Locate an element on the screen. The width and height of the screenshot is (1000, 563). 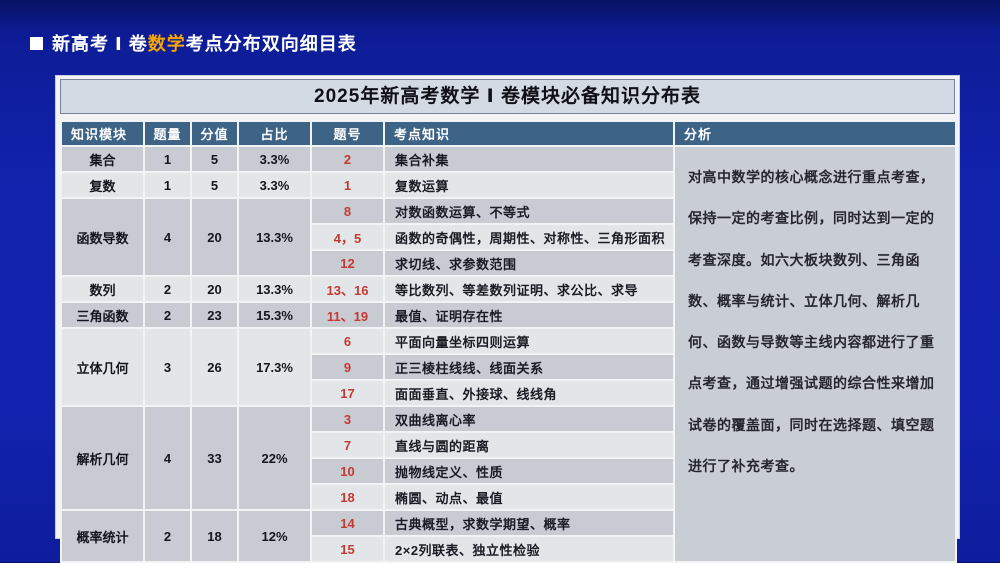
module-cell: 三角函数 is located at coordinates (102, 315).